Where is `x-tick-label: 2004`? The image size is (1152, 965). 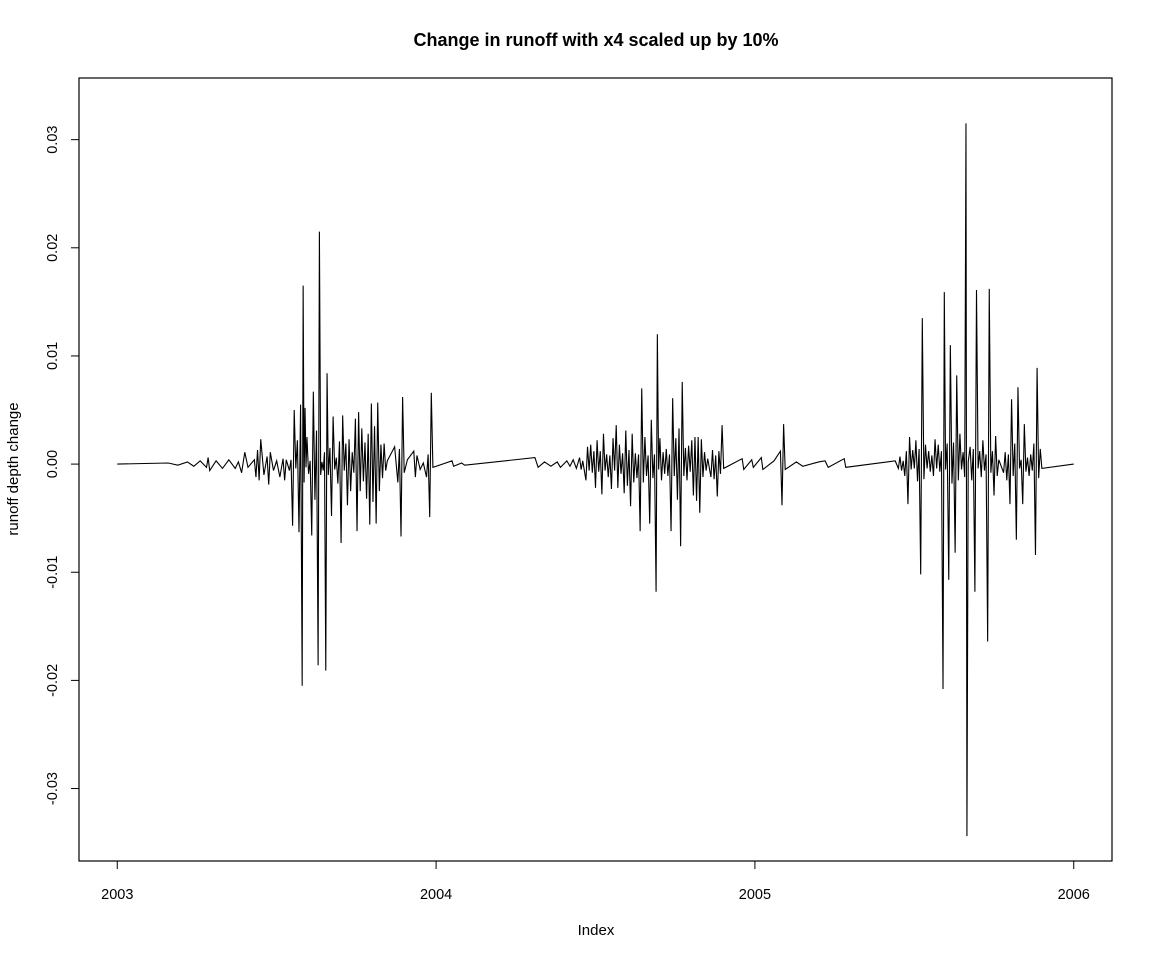 x-tick-label: 2004 is located at coordinates (436, 895).